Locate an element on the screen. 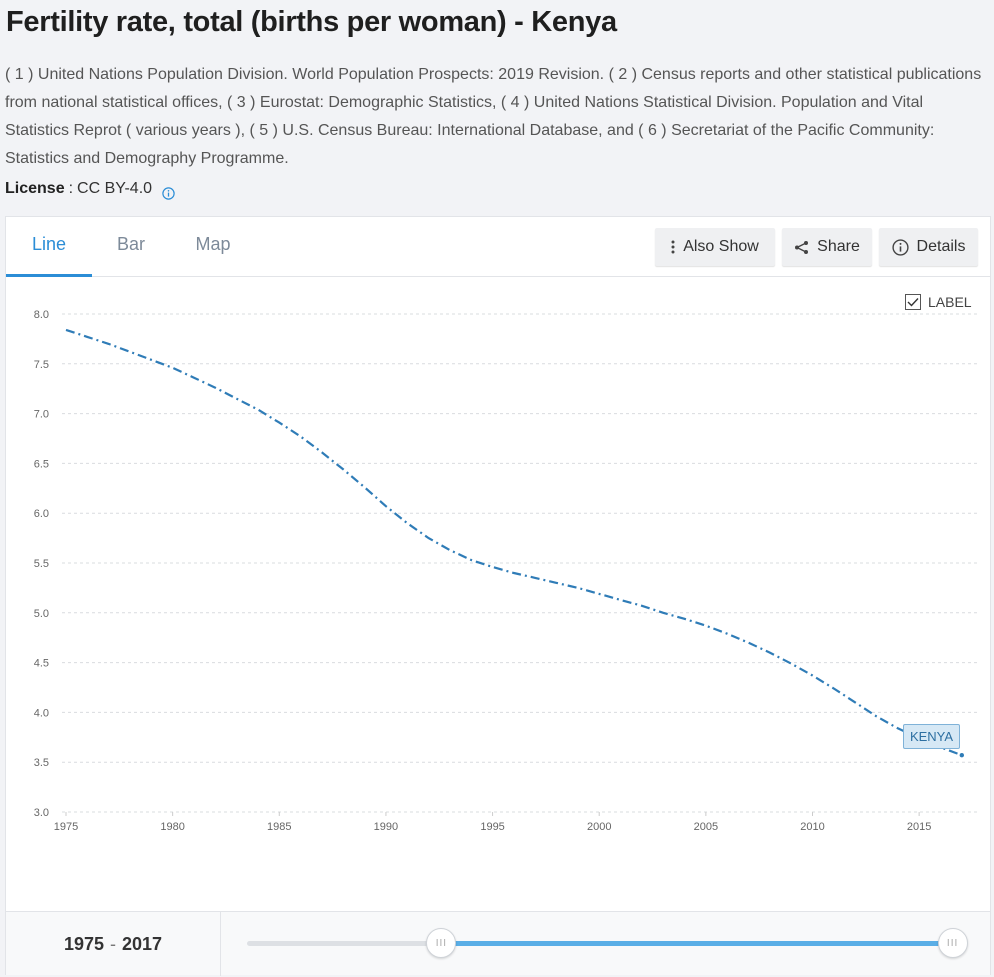 The width and height of the screenshot is (994, 977). label-toggle-text: LABEL is located at coordinates (950, 302).